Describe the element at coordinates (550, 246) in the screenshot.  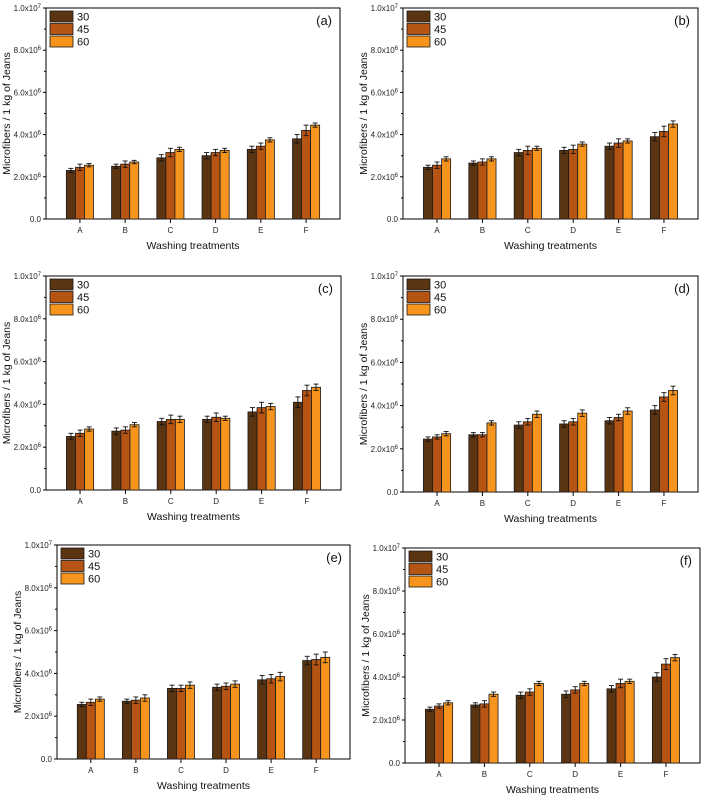
I see `x-axis-title: Washing treatments` at that location.